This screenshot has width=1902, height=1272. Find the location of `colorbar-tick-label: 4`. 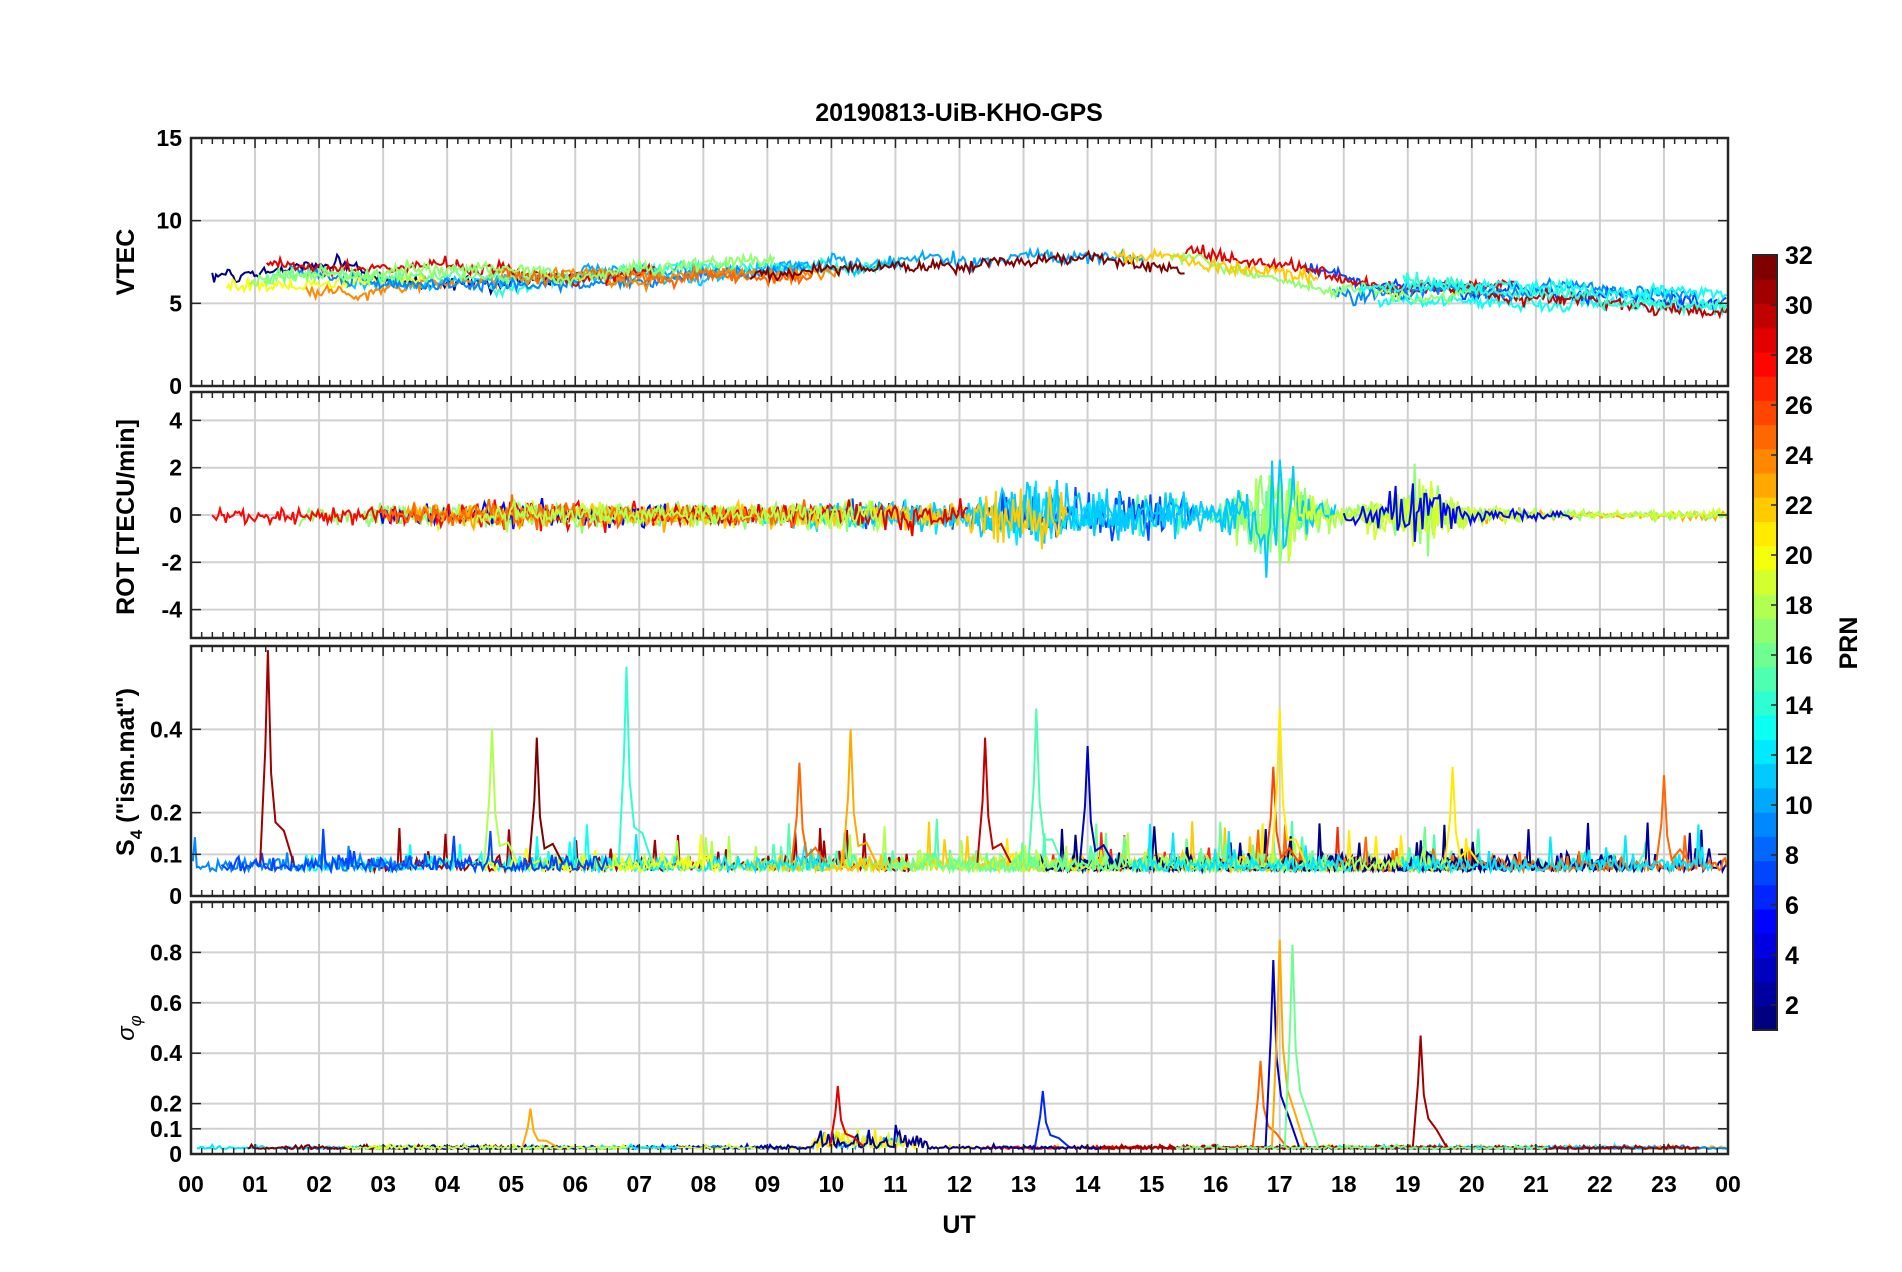

colorbar-tick-label: 4 is located at coordinates (1792, 956).